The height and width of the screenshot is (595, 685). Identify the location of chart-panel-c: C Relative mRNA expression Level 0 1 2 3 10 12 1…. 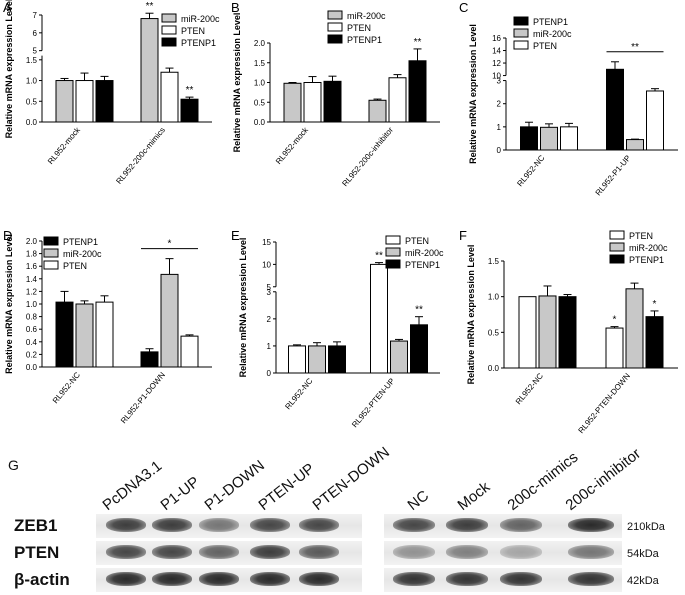
(570, 114).